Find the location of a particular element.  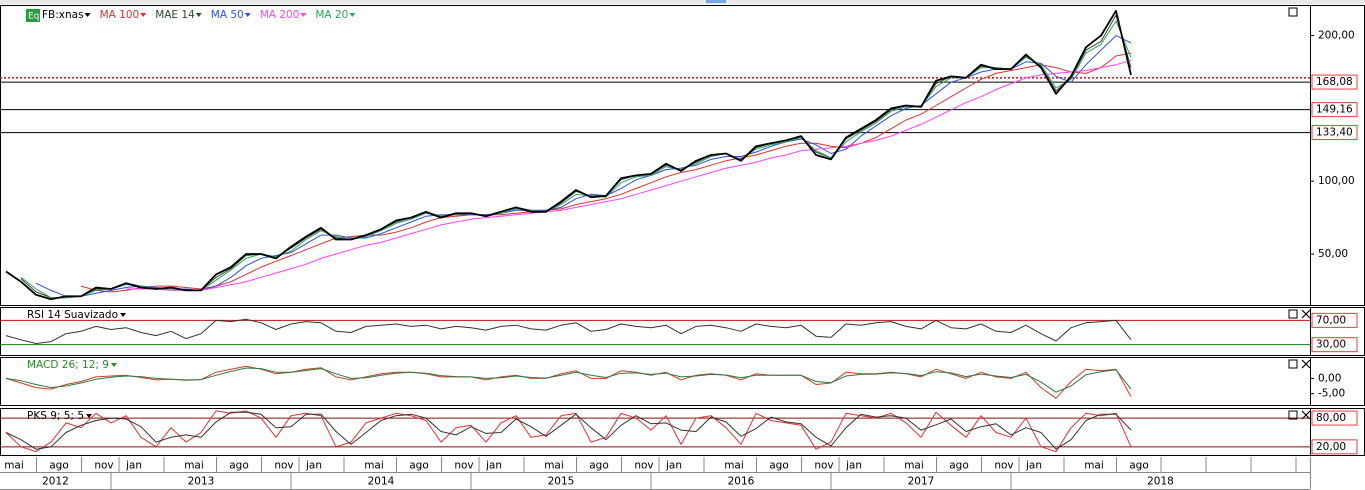

year-label: 2014 is located at coordinates (381, 482).